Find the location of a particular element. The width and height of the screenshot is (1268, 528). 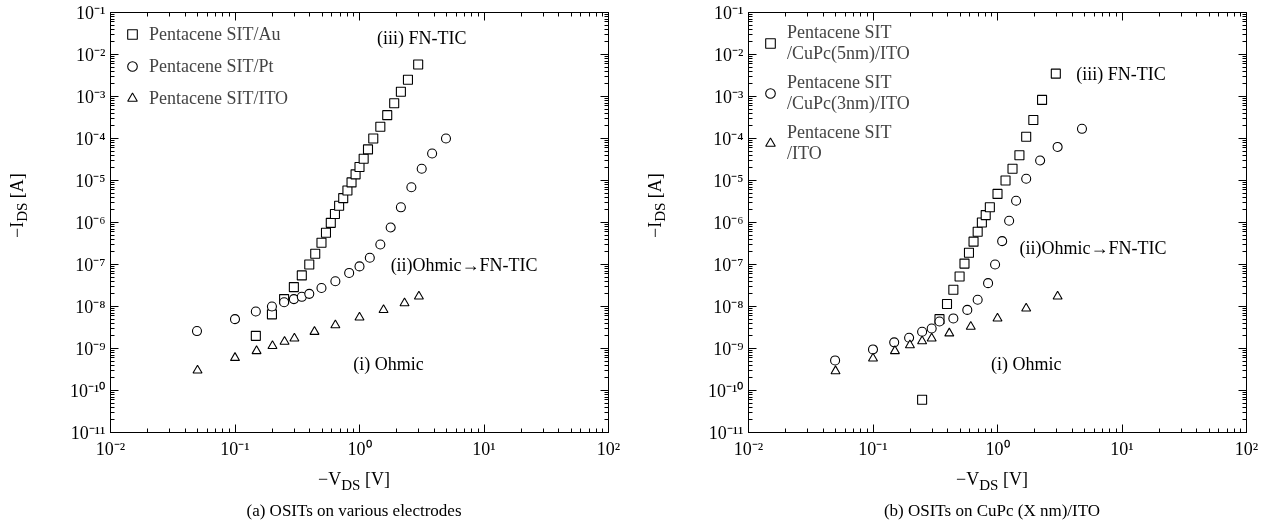

text: (a) OSITs on various electrodes is located at coordinates (354, 511).